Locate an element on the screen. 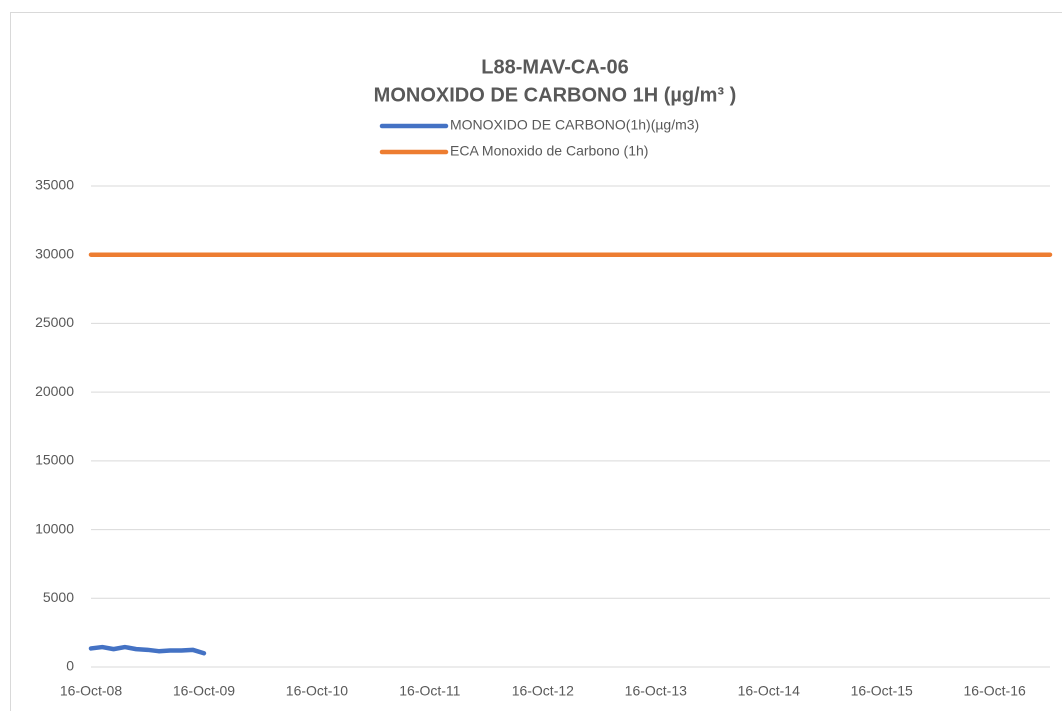 Image resolution: width=1062 pixels, height=711 pixels. legend-label: ECA Monoxido de Carbono (1h) is located at coordinates (549, 151).